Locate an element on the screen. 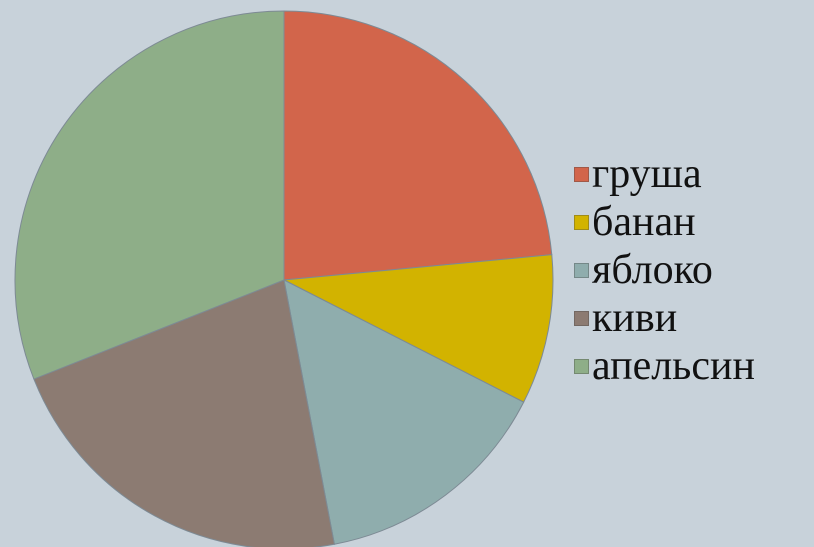 This screenshot has width=814, height=547. legend-label: банан is located at coordinates (644, 222).